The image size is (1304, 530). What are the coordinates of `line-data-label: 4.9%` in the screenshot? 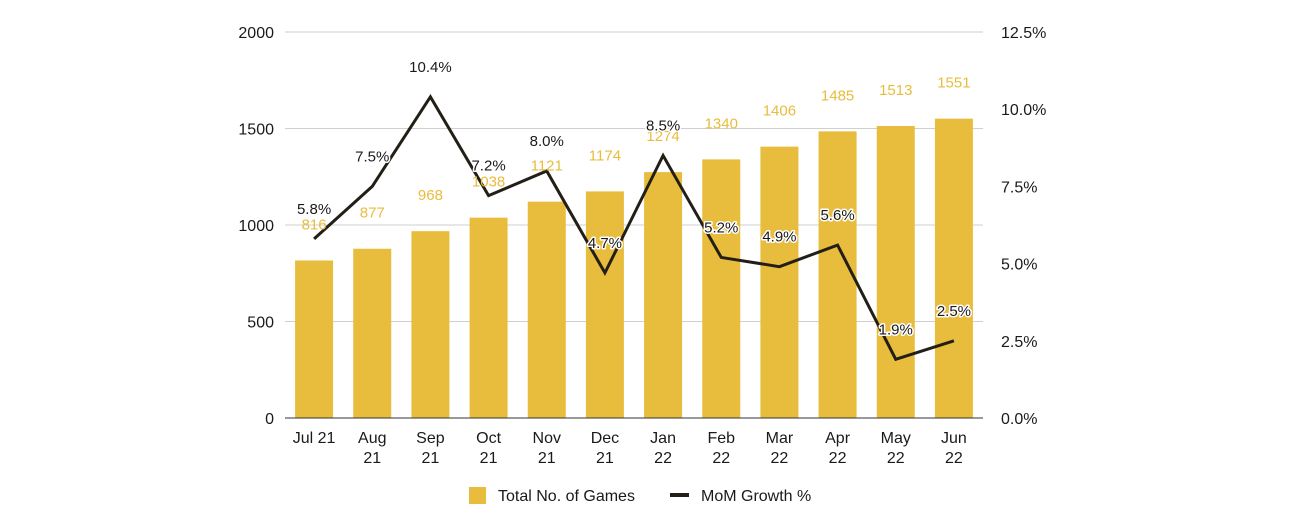 It's located at (779, 237).